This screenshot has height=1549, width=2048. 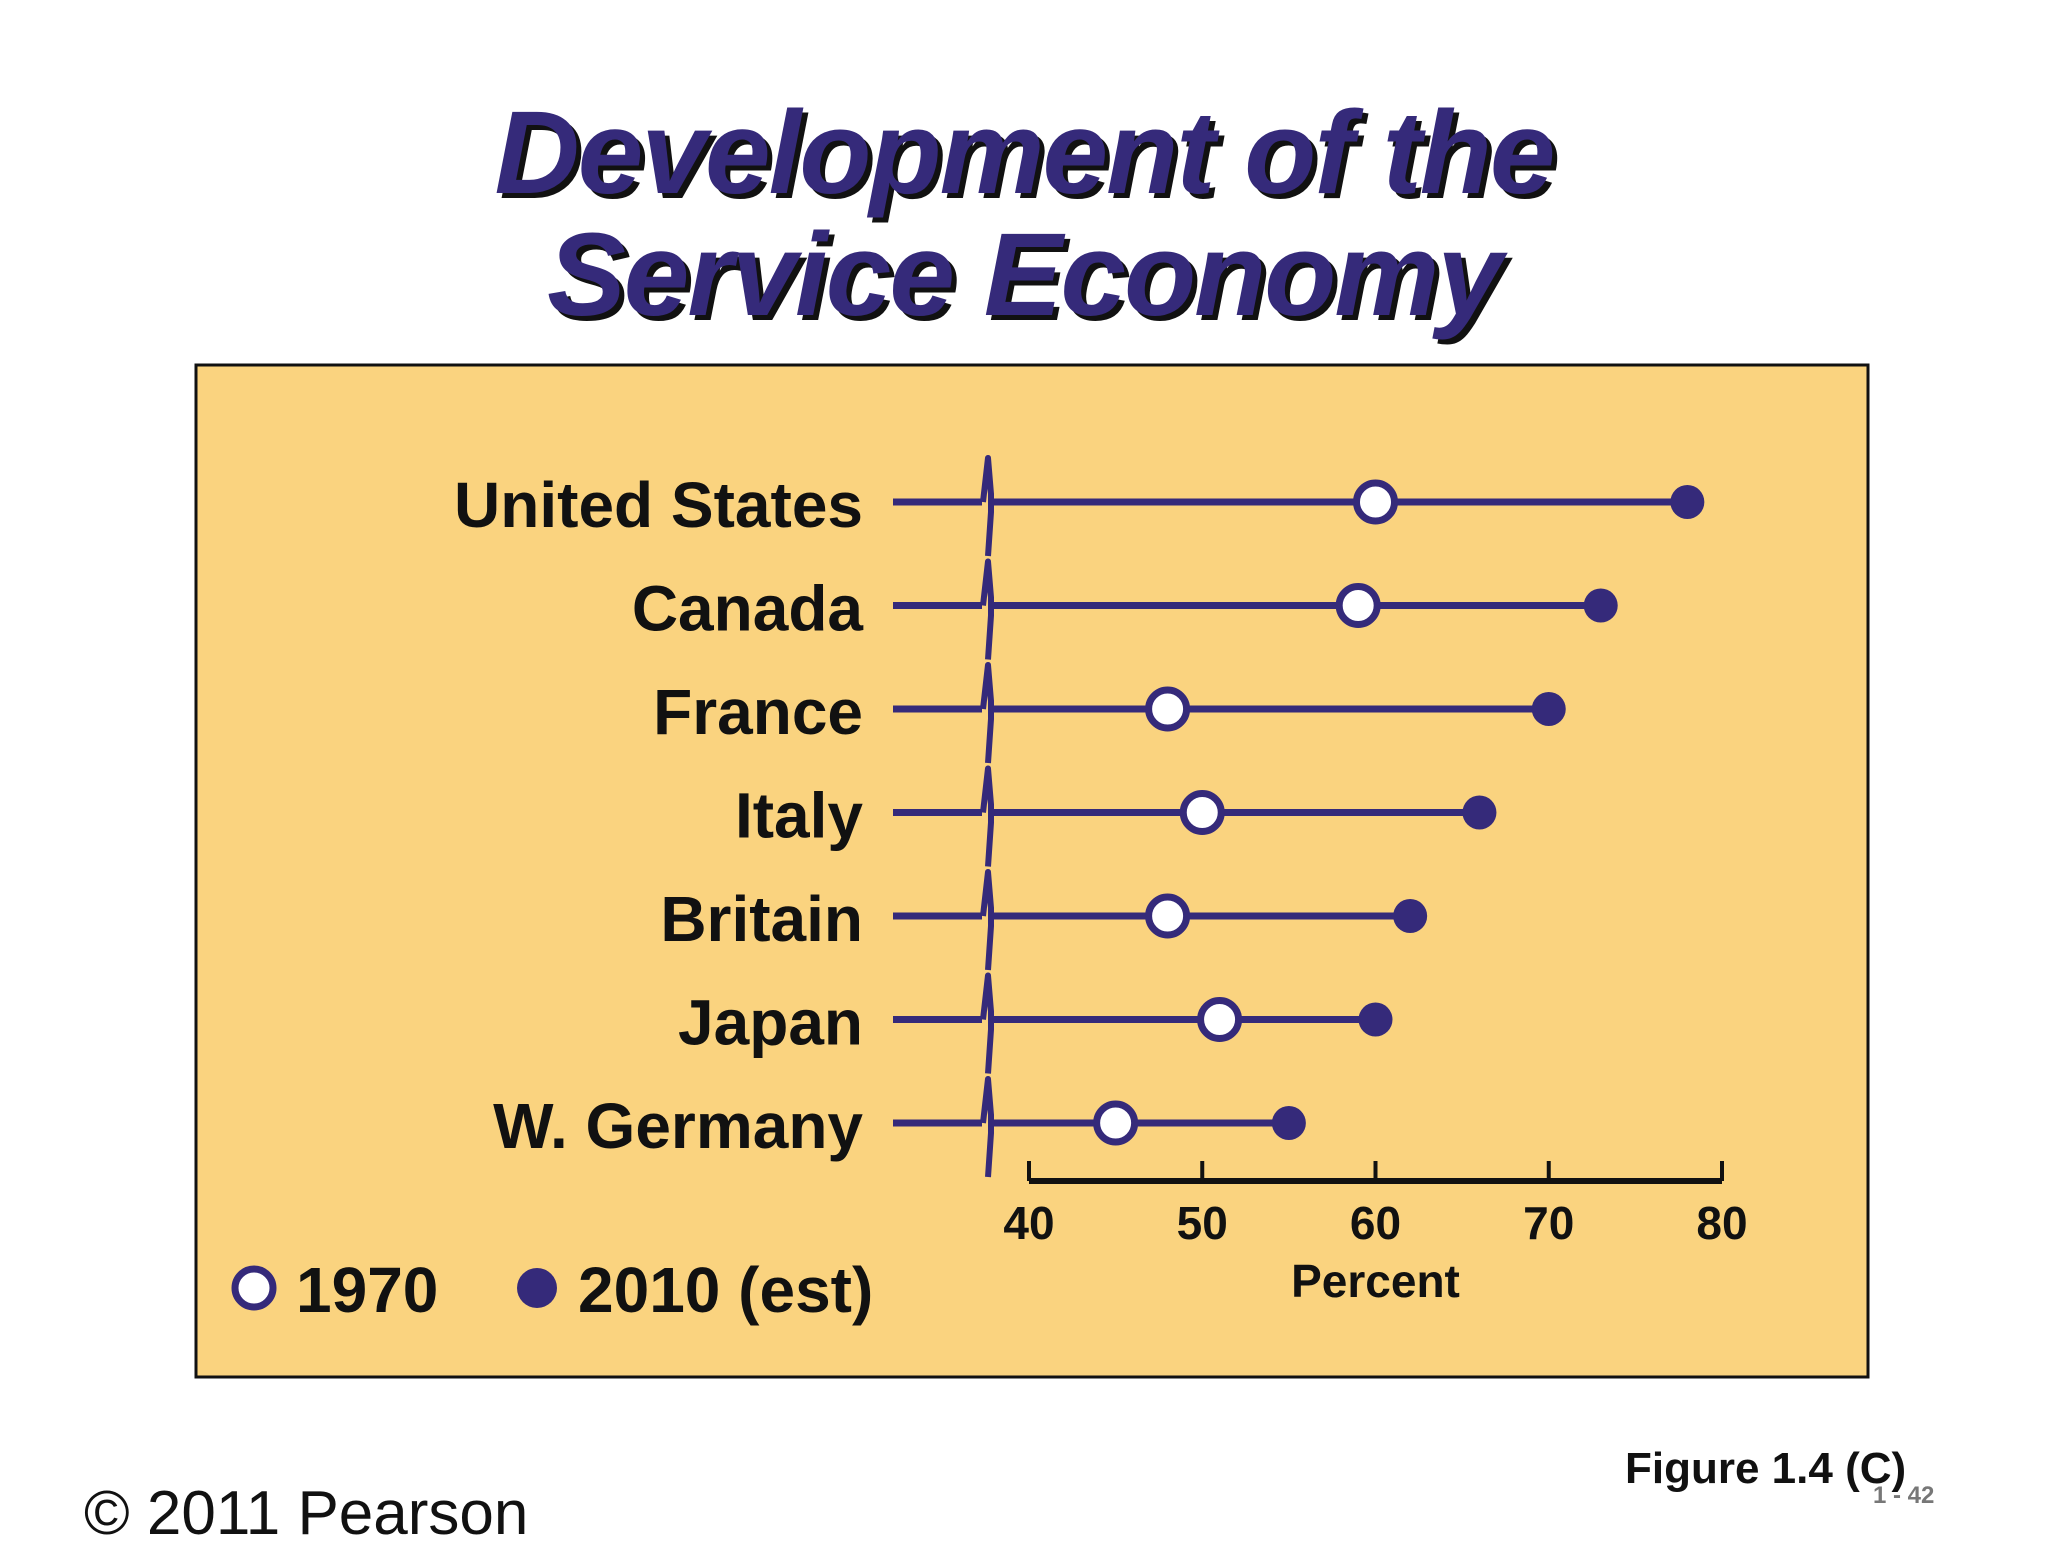 I want to click on category-label: United States, so click(x=658, y=505).